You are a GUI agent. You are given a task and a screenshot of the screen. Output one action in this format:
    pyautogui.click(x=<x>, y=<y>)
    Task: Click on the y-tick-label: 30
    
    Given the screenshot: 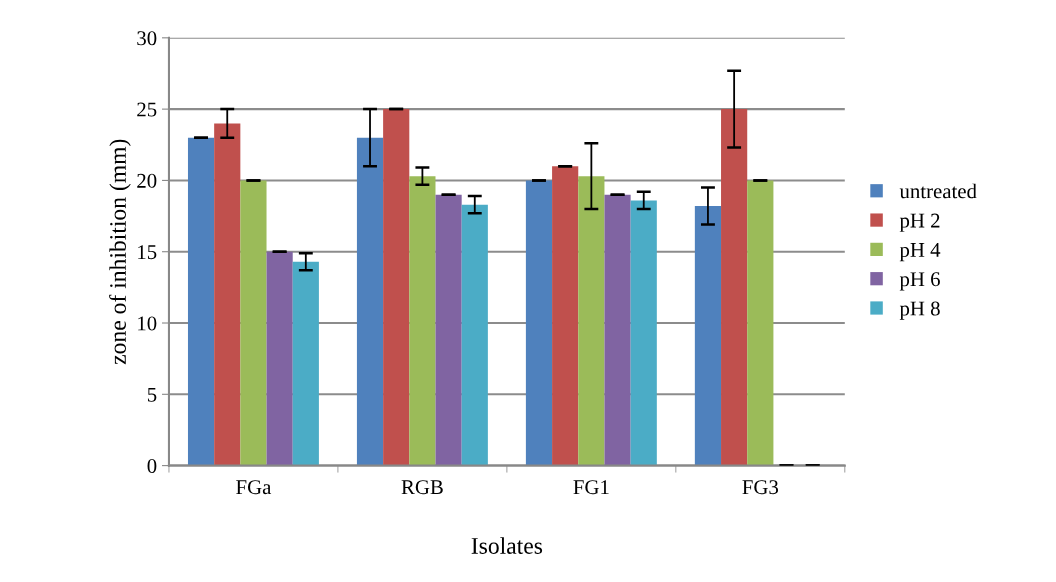 What is the action you would take?
    pyautogui.click(x=147, y=38)
    